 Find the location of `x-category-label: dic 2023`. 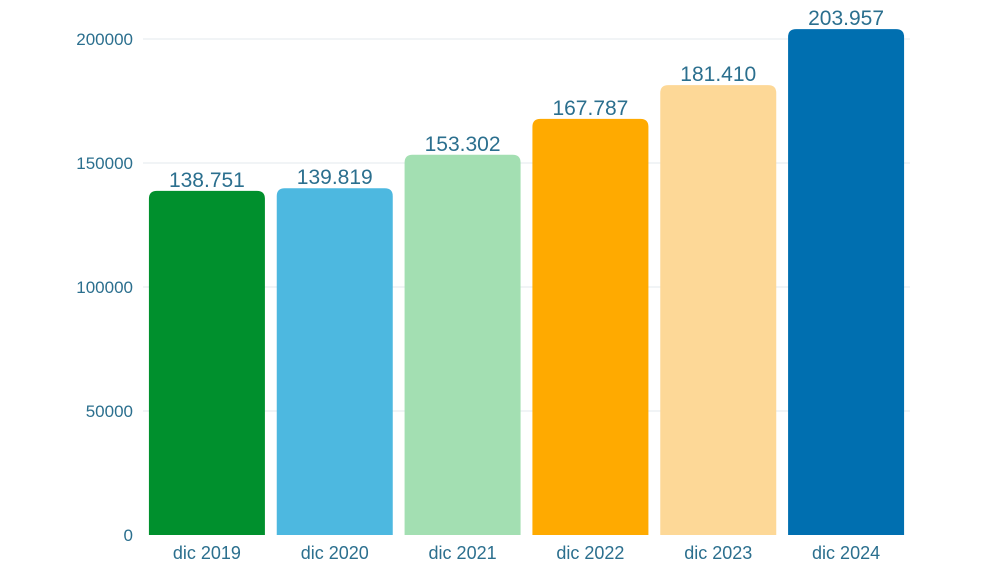

x-category-label: dic 2023 is located at coordinates (718, 553).